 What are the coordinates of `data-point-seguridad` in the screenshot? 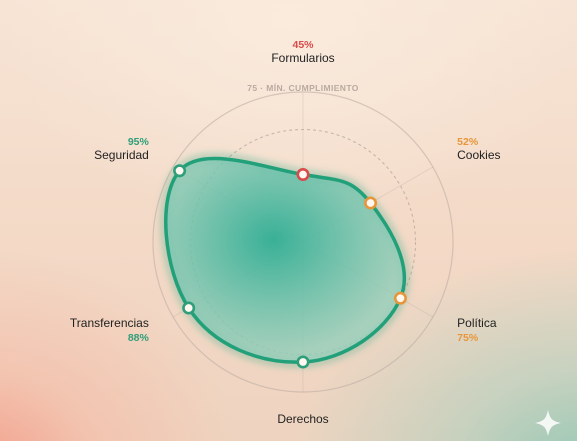 It's located at (180, 171).